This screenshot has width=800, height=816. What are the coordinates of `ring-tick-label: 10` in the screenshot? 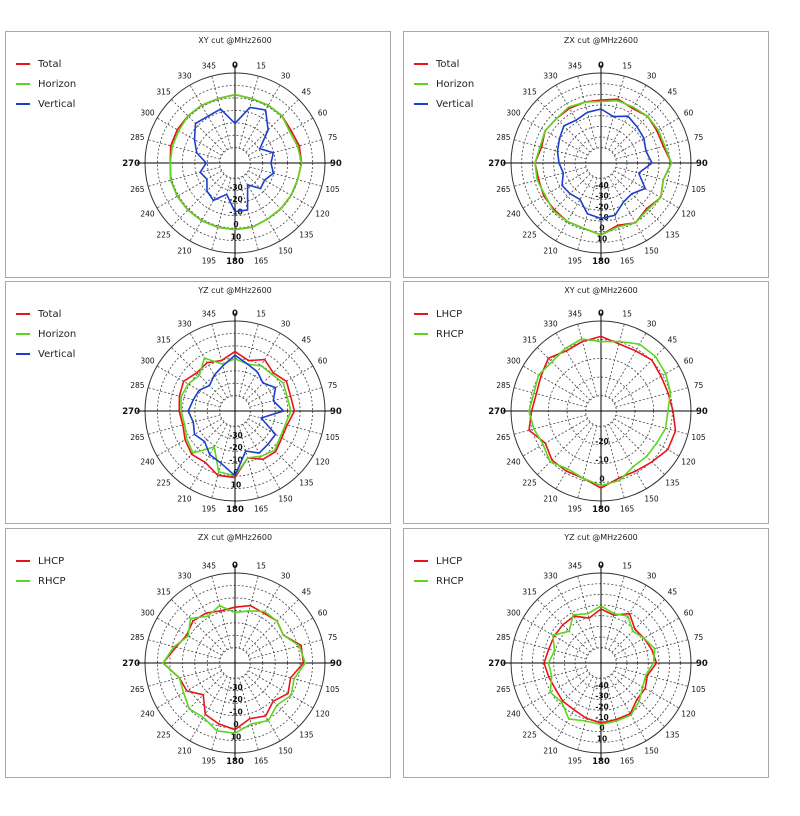 It's located at (602, 238).